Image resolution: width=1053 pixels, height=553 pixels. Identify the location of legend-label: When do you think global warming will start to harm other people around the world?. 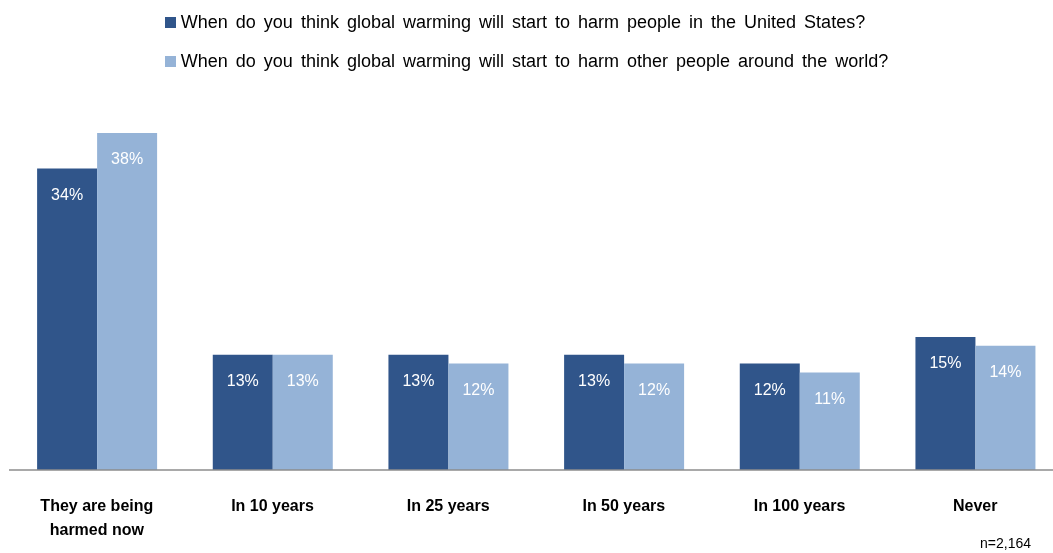
(534, 61).